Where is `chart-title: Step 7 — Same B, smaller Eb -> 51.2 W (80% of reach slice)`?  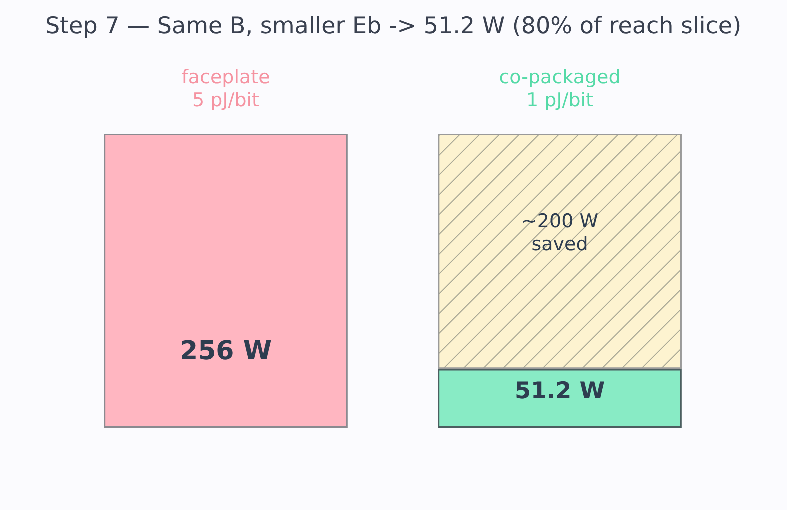
chart-title: Step 7 — Same B, smaller Eb -> 51.2 W (80% of reach slice) is located at coordinates (393, 27).